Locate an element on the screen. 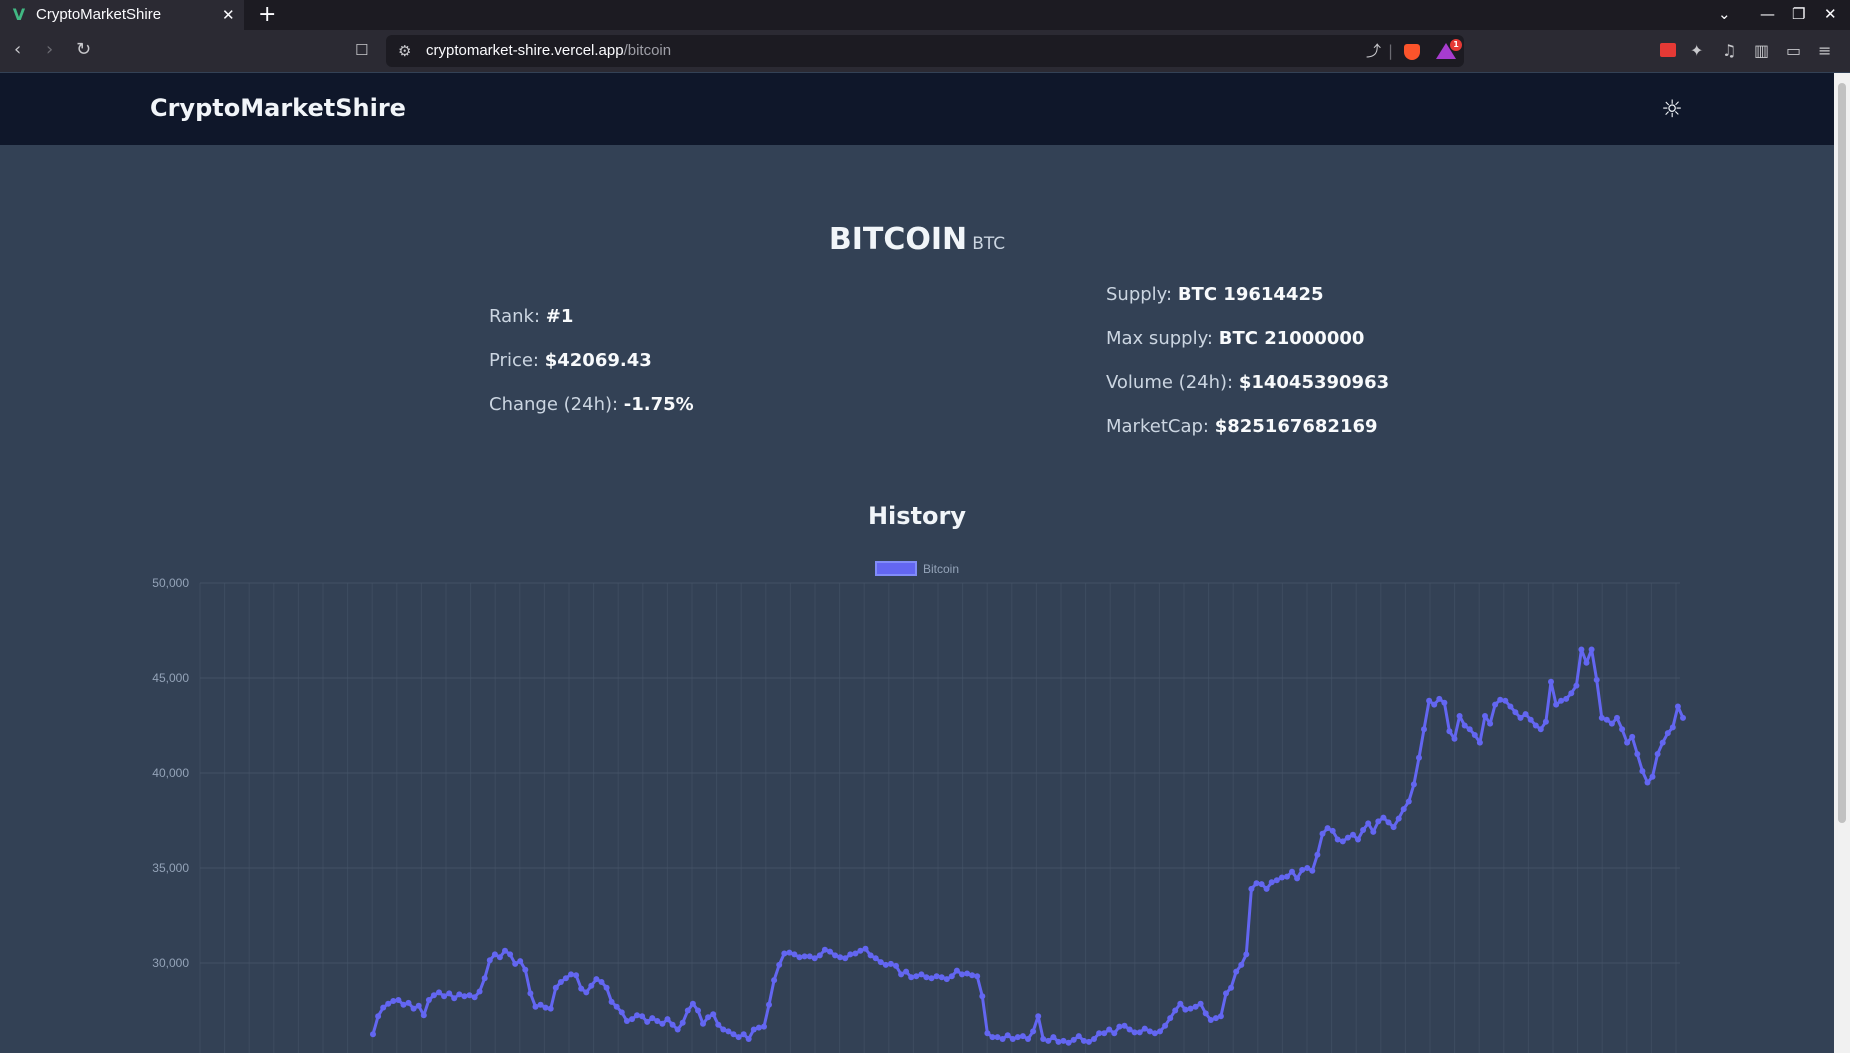  minimize-window-button: — is located at coordinates (1767, 14).